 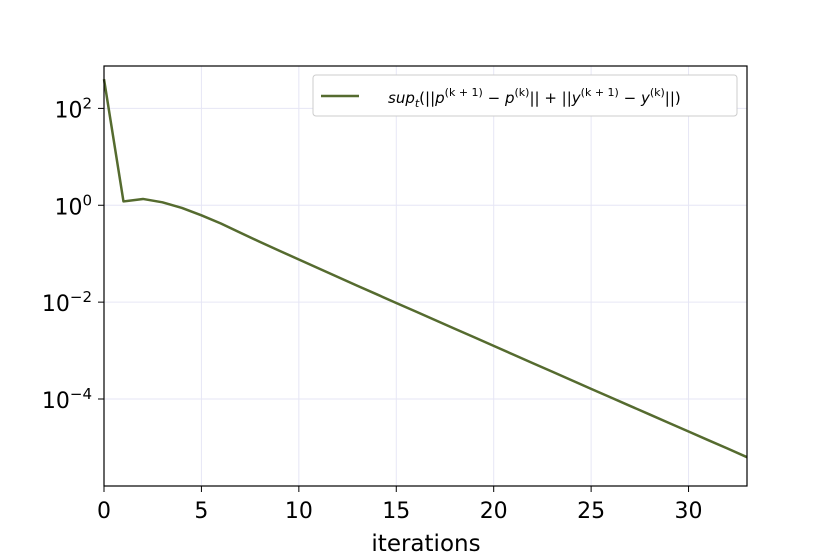 What do you see at coordinates (201, 511) in the screenshot?
I see `x-tick-label: 5` at bounding box center [201, 511].